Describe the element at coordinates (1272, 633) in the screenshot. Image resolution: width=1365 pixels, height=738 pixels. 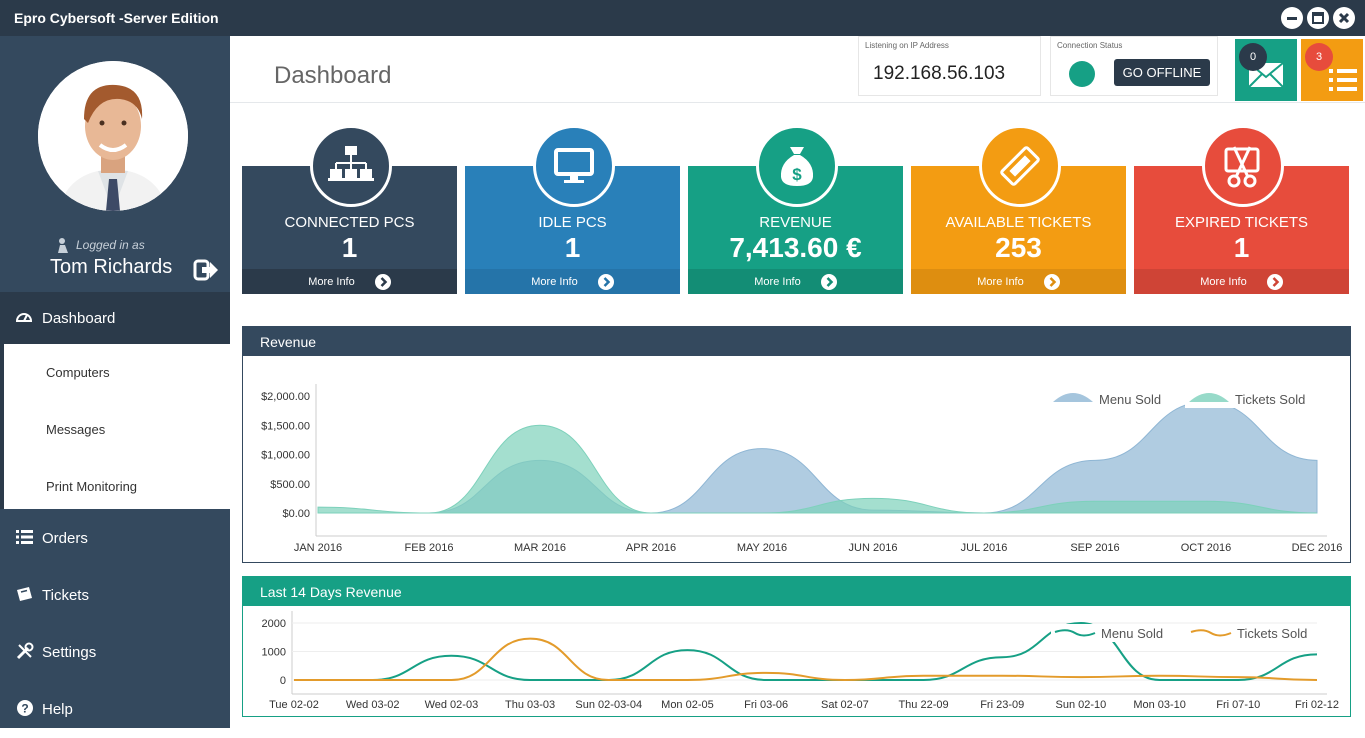
I see `legend-label: Tickets Sold` at that location.